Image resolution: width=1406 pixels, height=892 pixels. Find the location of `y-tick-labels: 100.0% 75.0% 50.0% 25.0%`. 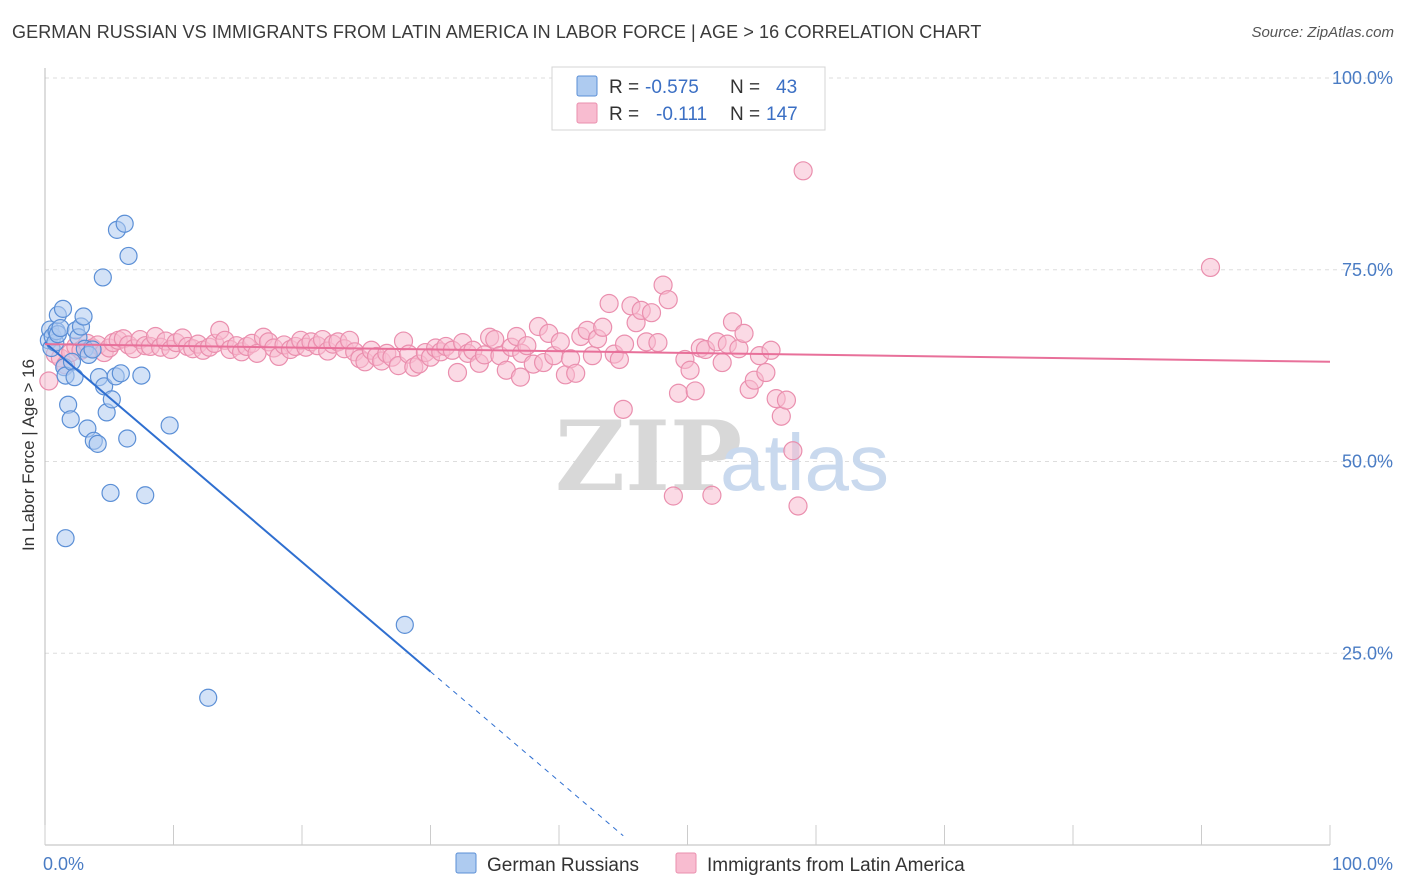

y-tick-labels: 100.0% 75.0% 50.0% 25.0% is located at coordinates (1362, 365).